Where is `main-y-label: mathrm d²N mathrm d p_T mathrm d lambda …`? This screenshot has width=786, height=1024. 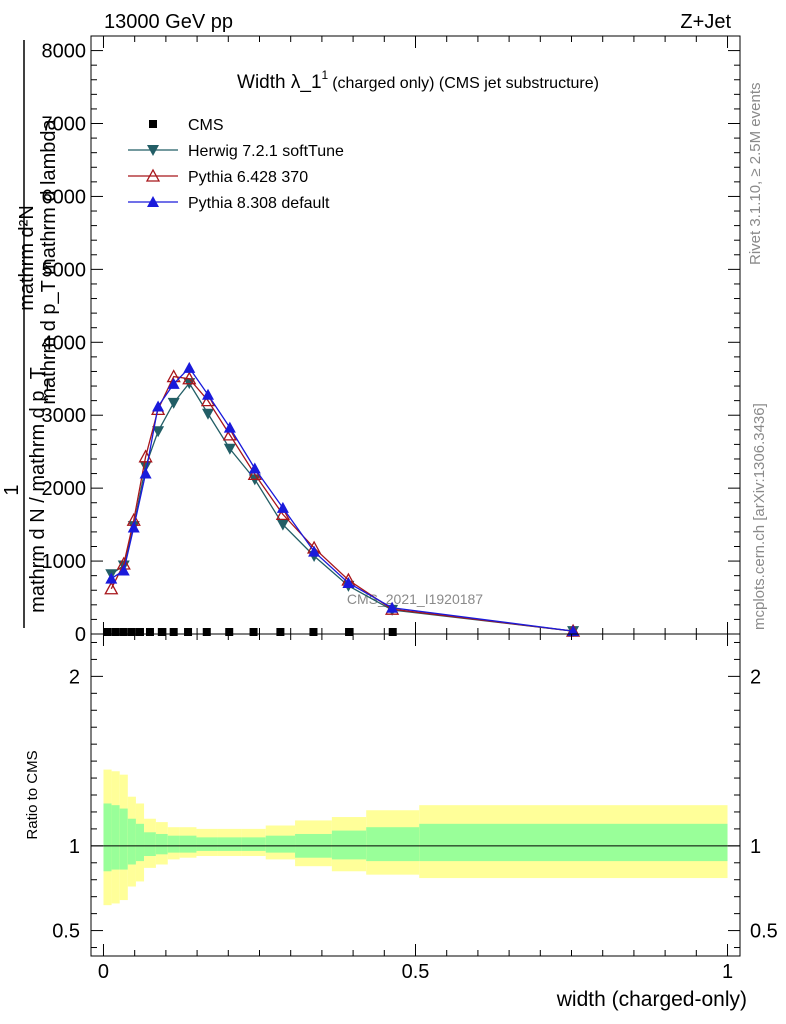
main-y-label: mathrm d²N mathrm d p_T mathrm d lambda … is located at coordinates (30, 334).